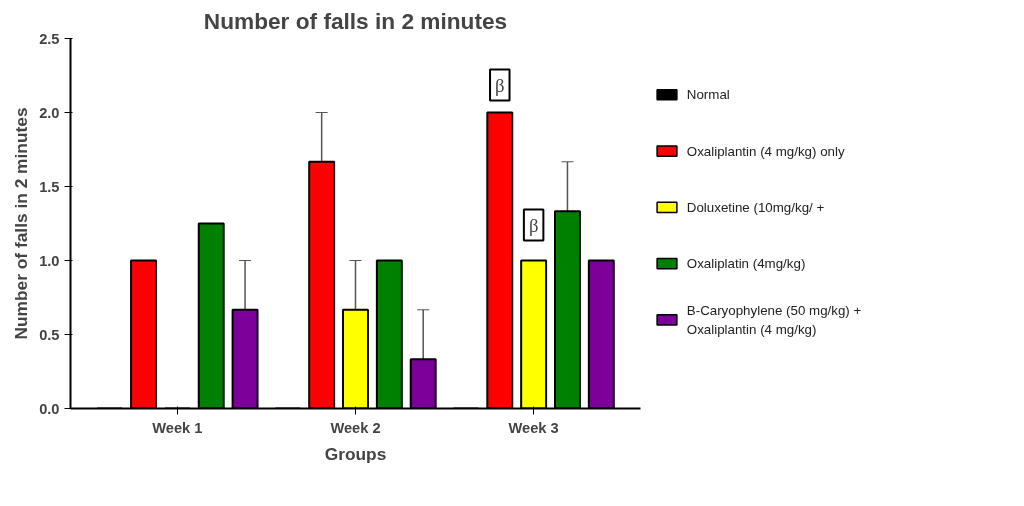 The image size is (1024, 506). I want to click on y-axis-title: Number of falls in 2 minutes, so click(21, 223).